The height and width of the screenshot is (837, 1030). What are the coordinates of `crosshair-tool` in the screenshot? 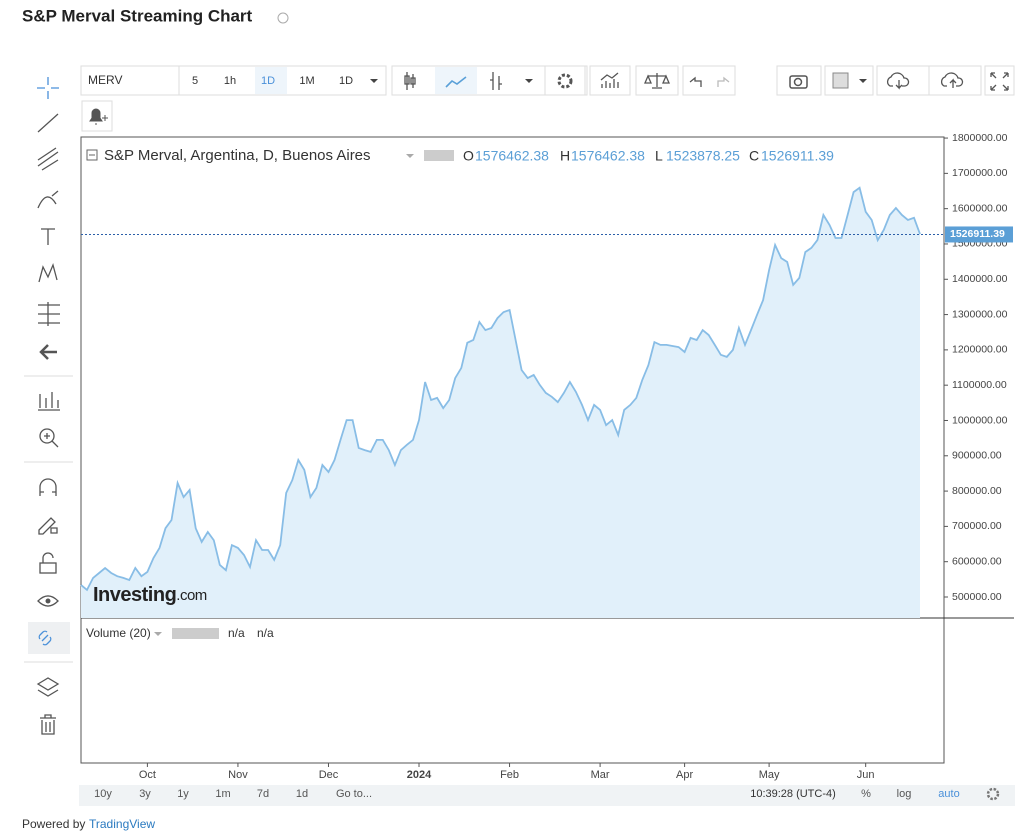 It's located at (48, 88).